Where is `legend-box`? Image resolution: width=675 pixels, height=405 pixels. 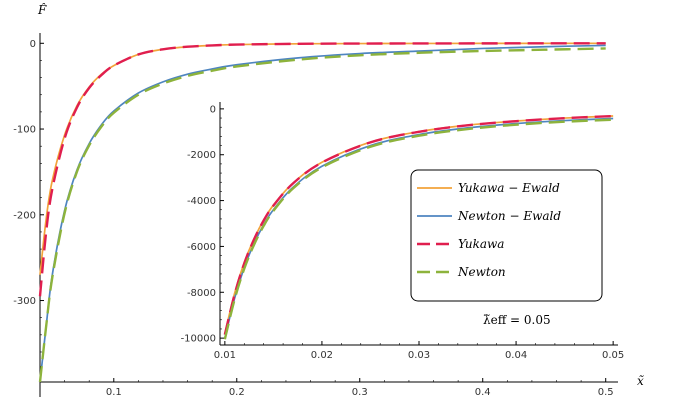
legend-box is located at coordinates (506, 235).